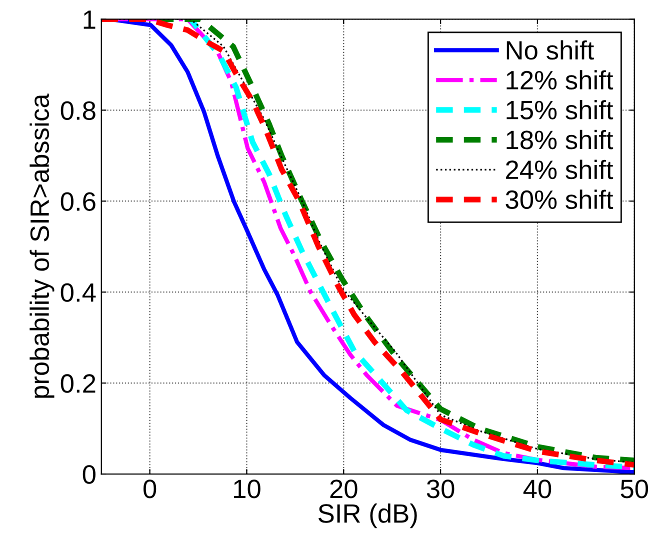 The image size is (654, 548). Describe the element at coordinates (78, 292) in the screenshot. I see `y-tick-label: 0.4` at that location.